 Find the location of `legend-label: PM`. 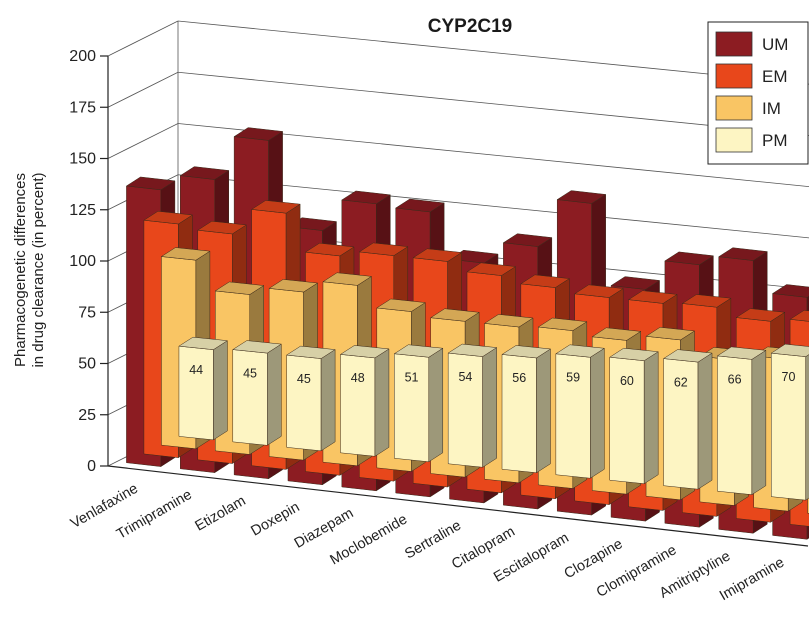

legend-label: PM is located at coordinates (775, 140).